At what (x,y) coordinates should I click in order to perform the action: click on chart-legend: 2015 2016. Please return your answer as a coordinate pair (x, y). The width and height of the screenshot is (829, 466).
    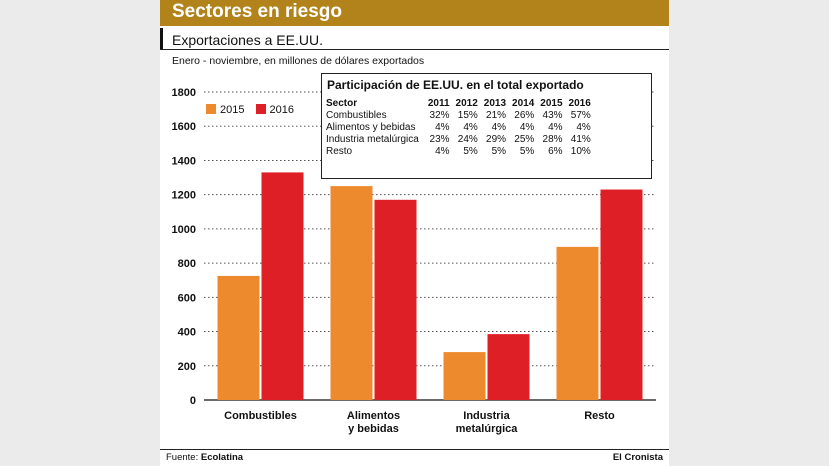
    Looking at the image, I should click on (254, 110).